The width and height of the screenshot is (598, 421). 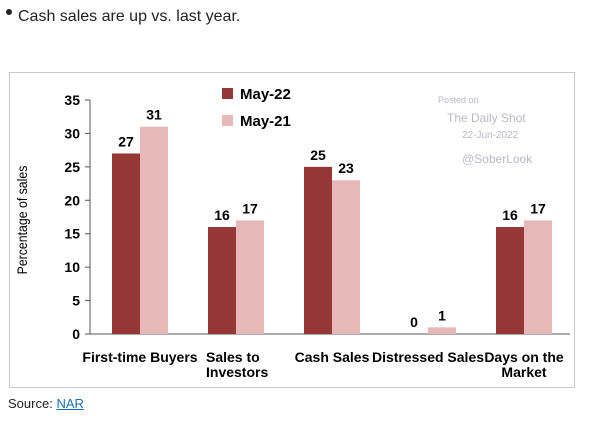 What do you see at coordinates (76, 334) in the screenshot?
I see `y-tick-label: 0` at bounding box center [76, 334].